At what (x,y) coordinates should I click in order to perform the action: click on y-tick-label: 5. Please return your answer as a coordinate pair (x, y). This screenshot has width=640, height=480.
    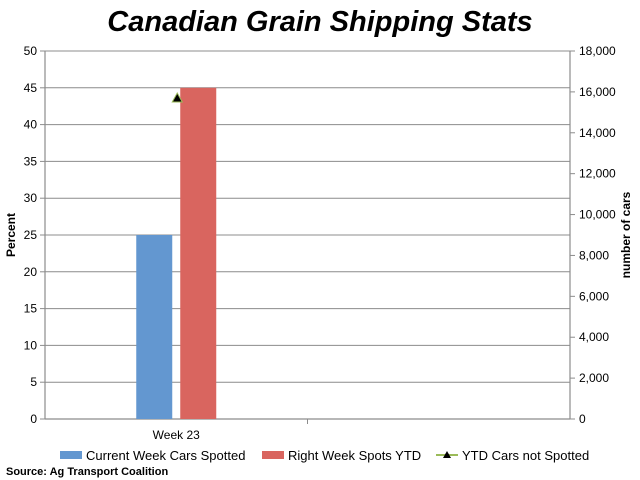
    Looking at the image, I should click on (33, 382).